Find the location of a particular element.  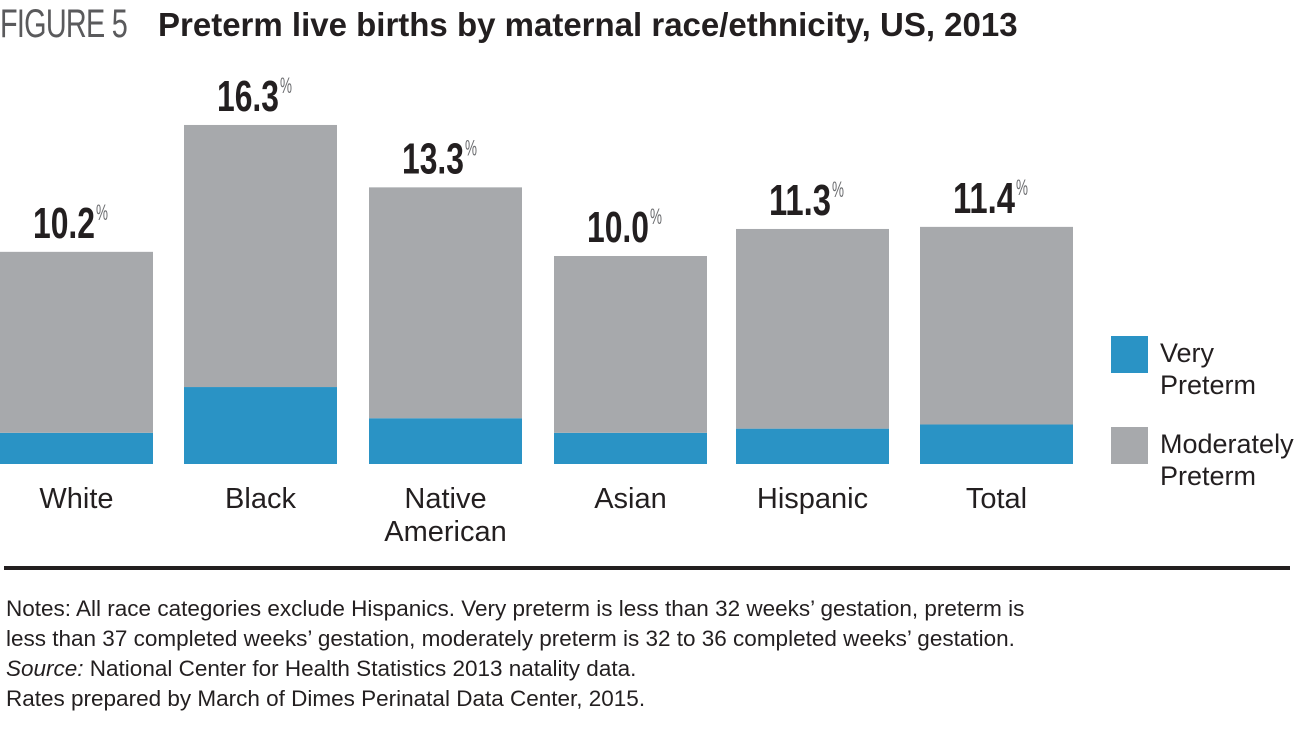

value-number: 10.2 is located at coordinates (64, 223).